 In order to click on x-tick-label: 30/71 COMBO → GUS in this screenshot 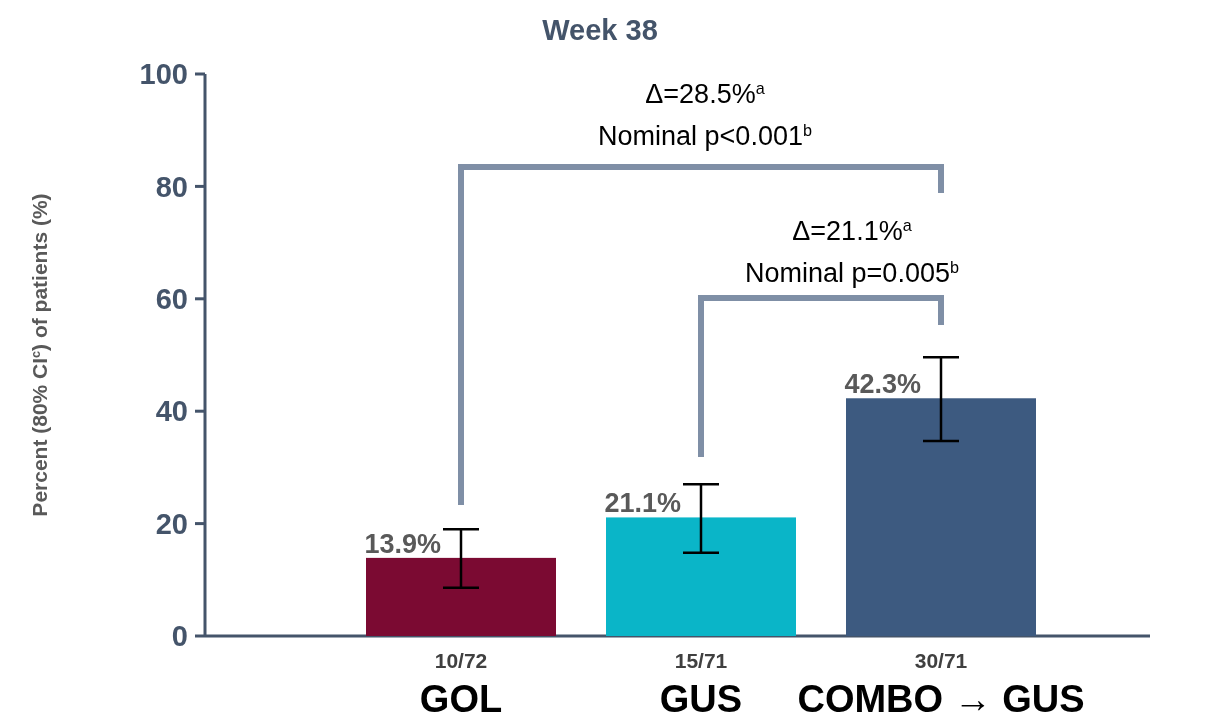, I will do `click(941, 684)`.